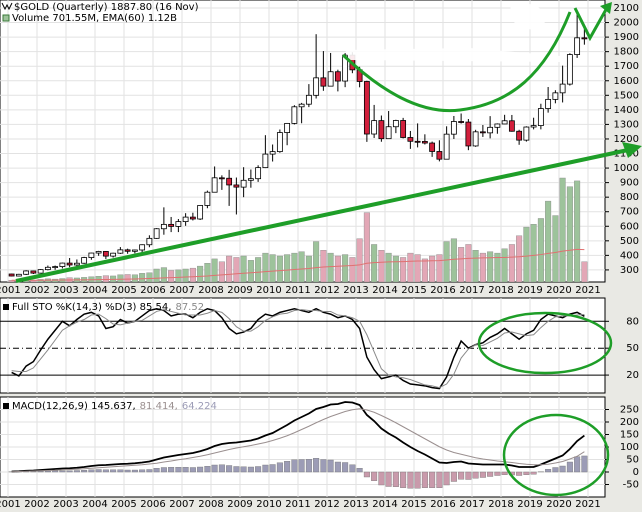  Describe the element at coordinates (629, 241) in the screenshot. I see `y-tick-label: 500` at that location.